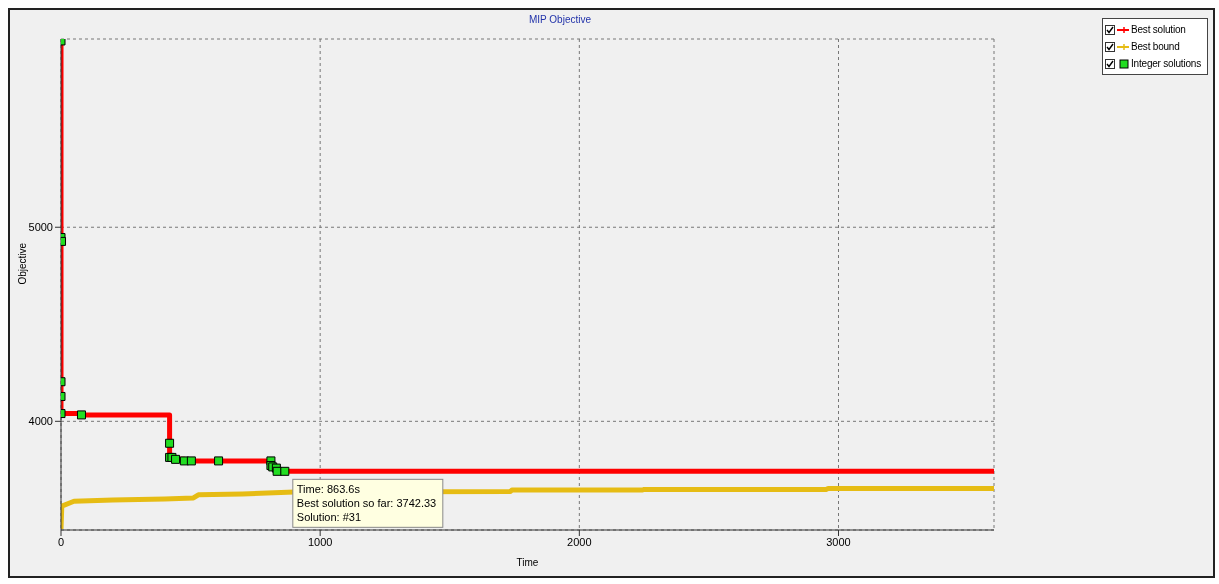 The image size is (1219, 584). Describe the element at coordinates (838, 541) in the screenshot. I see `x-tick-label: 3000` at that location.